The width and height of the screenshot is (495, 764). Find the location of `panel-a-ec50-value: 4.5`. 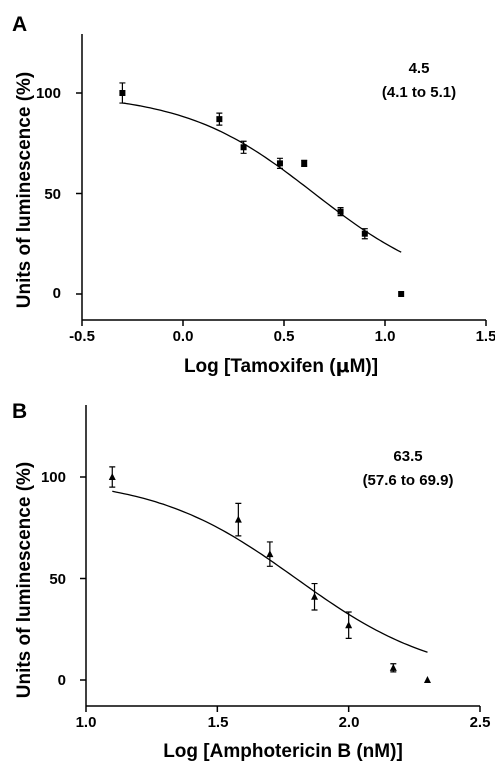

panel-a-ec50-value: 4.5 is located at coordinates (419, 68).